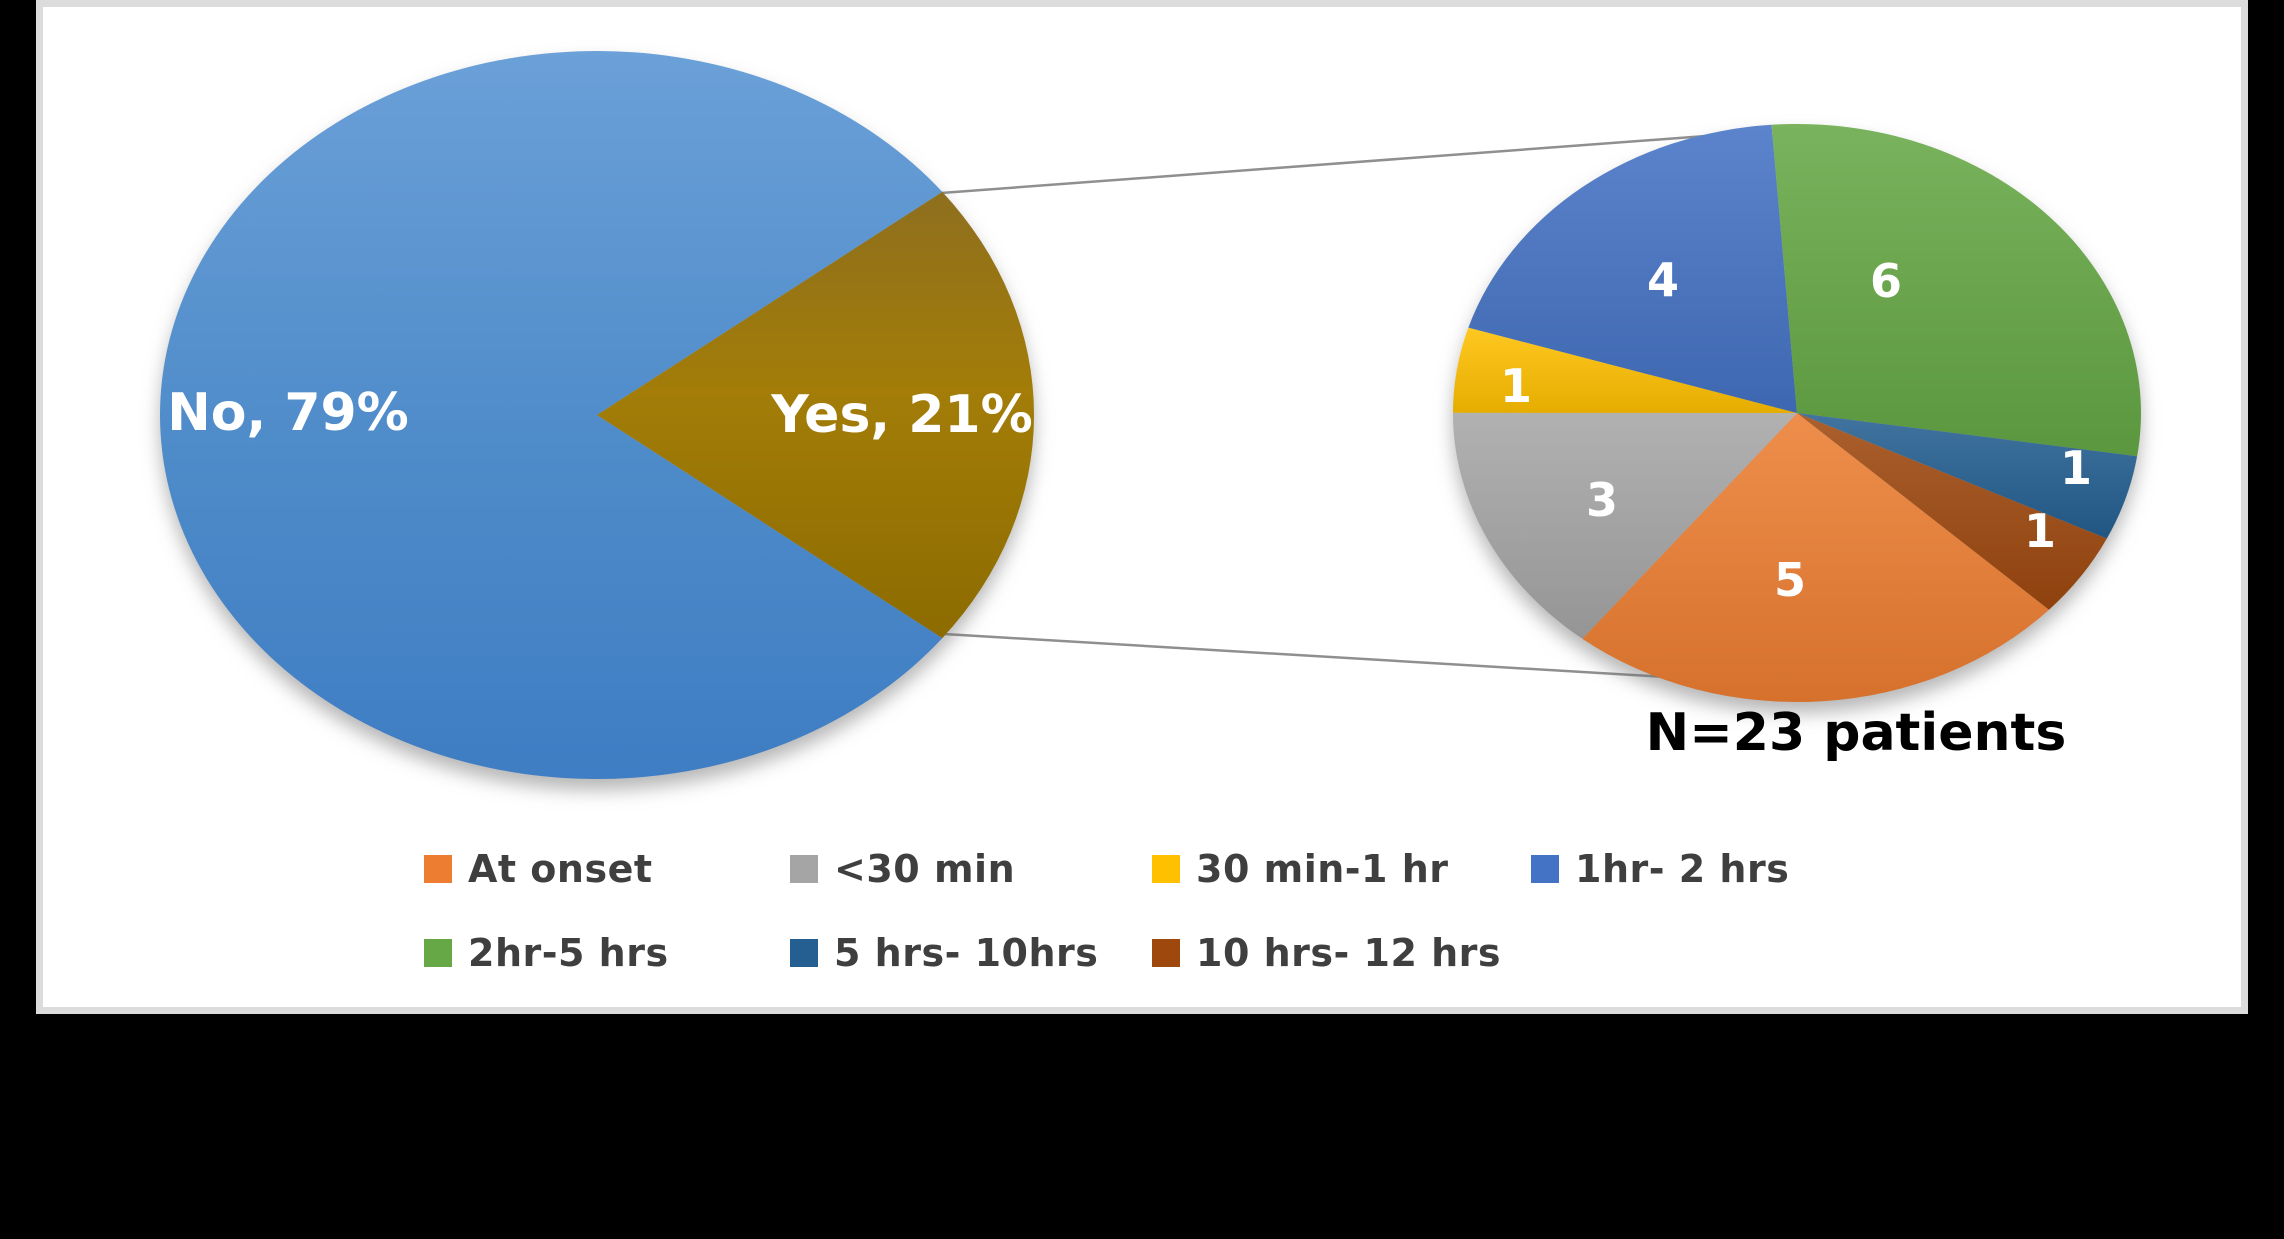 This screenshot has height=1239, width=2284. What do you see at coordinates (1322, 869) in the screenshot?
I see `legend-label: 30 min-1 hr` at bounding box center [1322, 869].